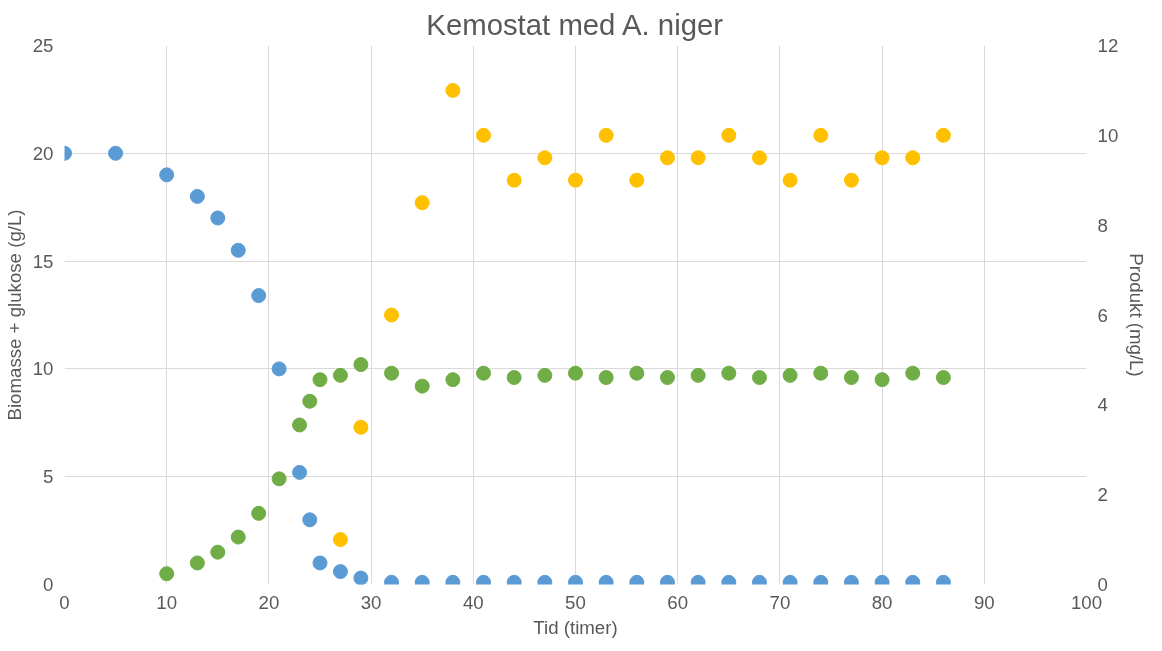  Describe the element at coordinates (43, 153) in the screenshot. I see `y-tick-label: 20` at that location.